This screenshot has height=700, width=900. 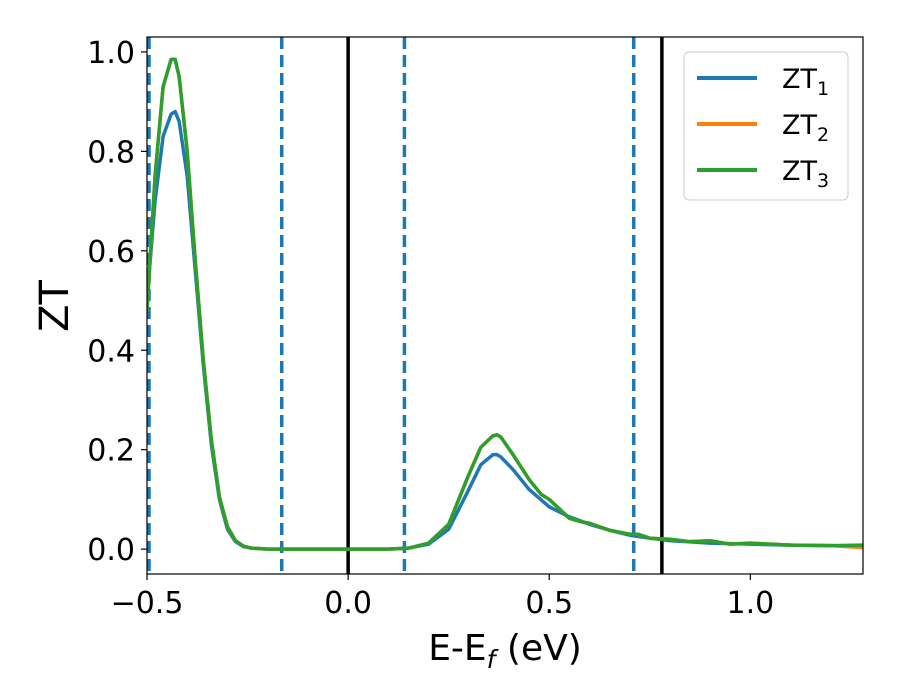 I want to click on x-tick-label: 0.0, so click(x=348, y=603).